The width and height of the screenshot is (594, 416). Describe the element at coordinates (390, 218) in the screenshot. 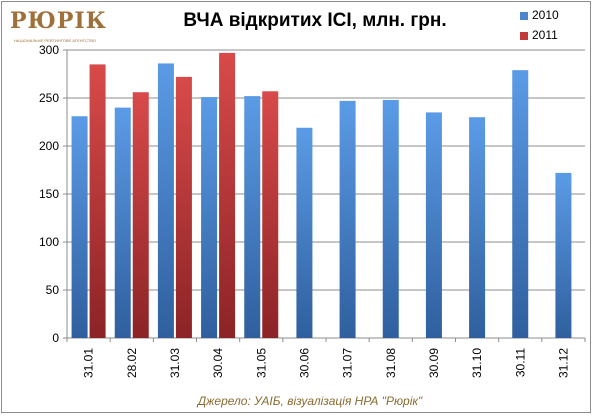

I see `bar-2010-31.08` at that location.